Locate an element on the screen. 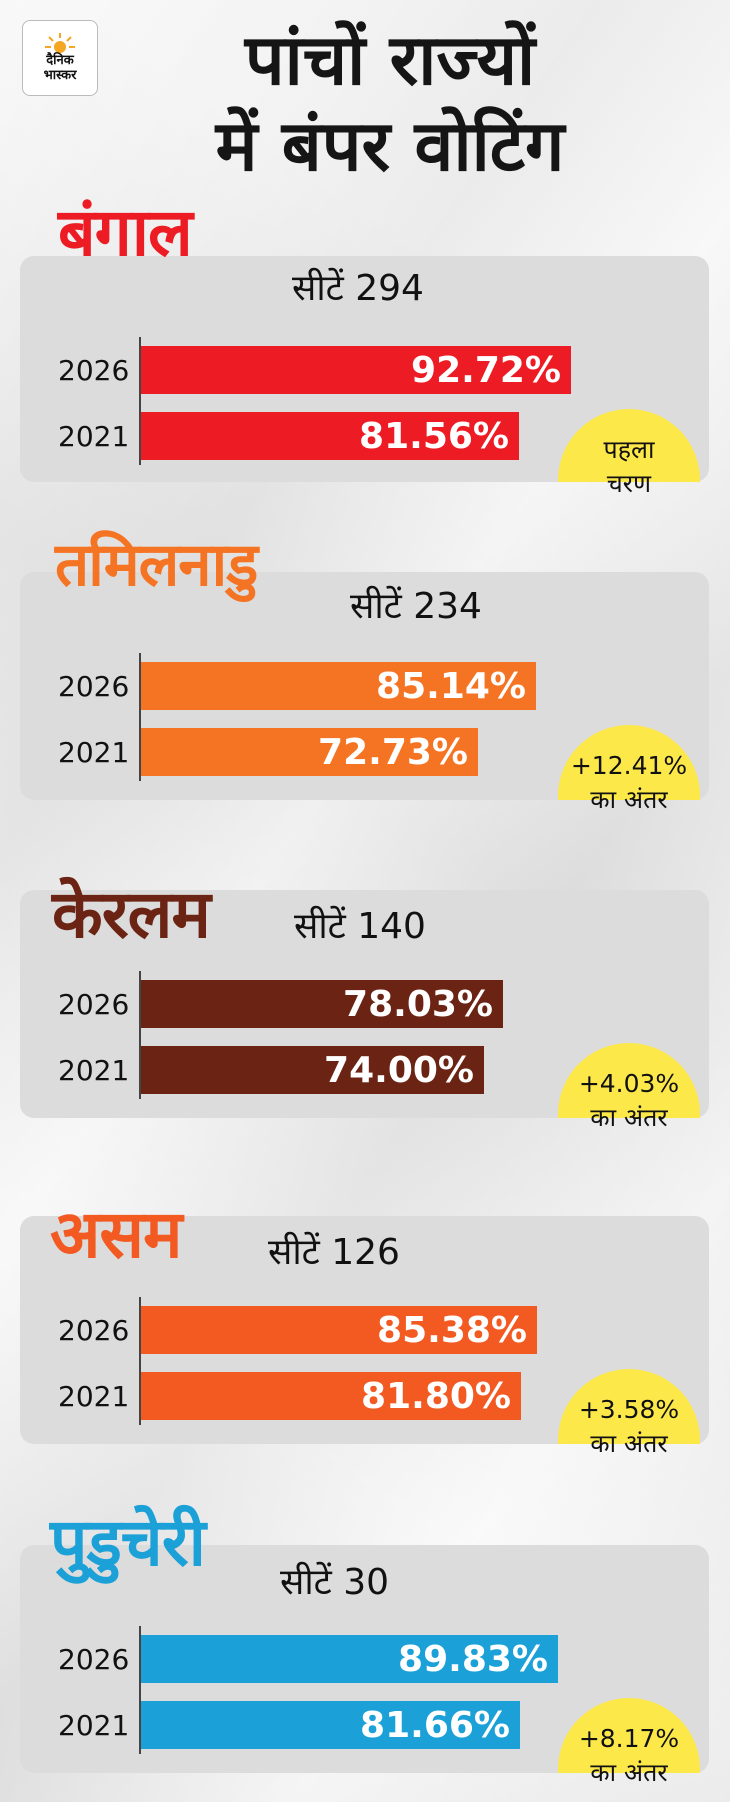 Image resolution: width=730 pixels, height=1802 pixels. state-name-tamilnadu: तमिलनाडु is located at coordinates (156, 565).